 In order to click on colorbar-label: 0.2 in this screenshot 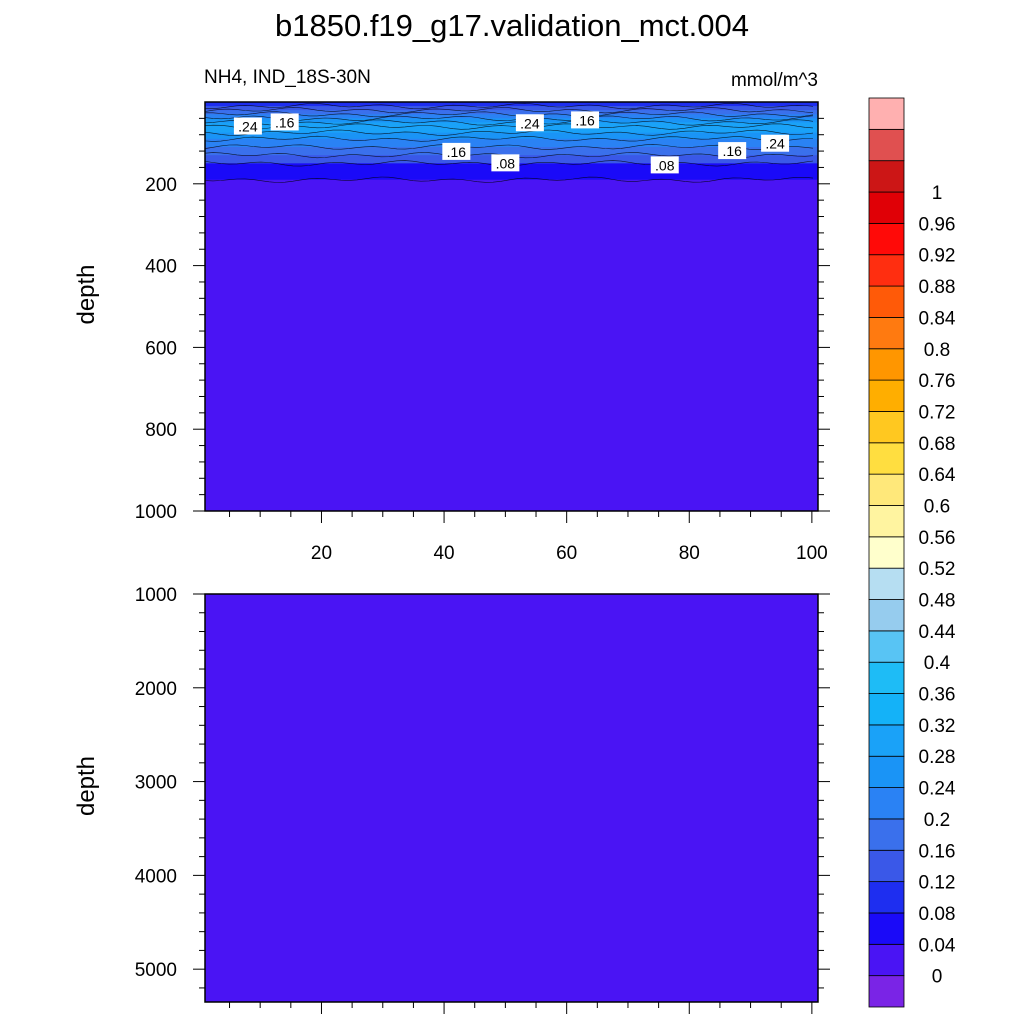, I will do `click(937, 820)`.